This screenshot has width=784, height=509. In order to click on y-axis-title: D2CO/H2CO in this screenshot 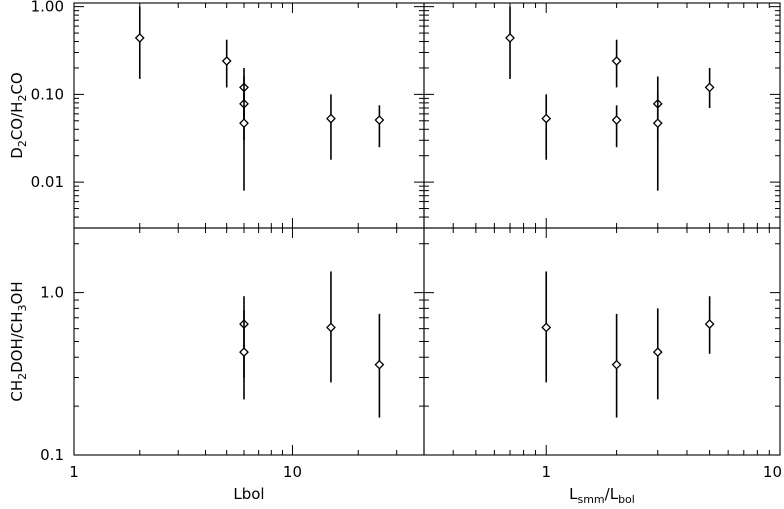, I will do `click(18, 115)`.